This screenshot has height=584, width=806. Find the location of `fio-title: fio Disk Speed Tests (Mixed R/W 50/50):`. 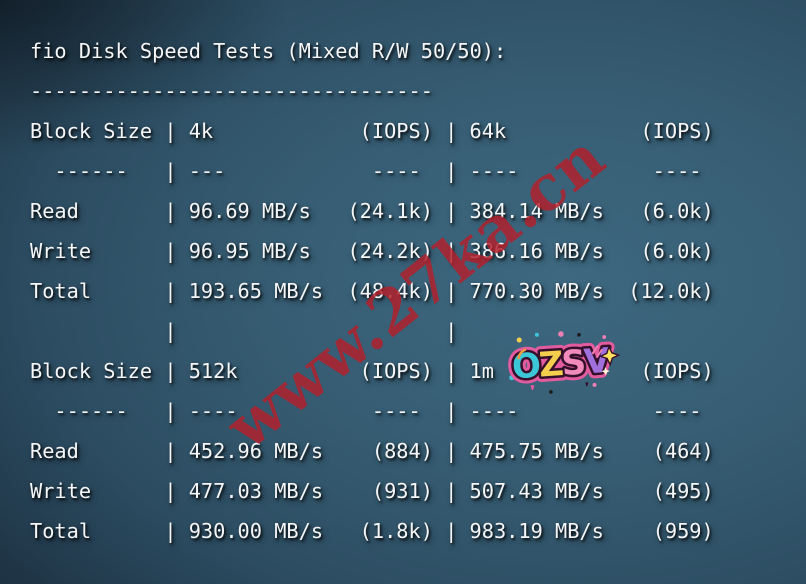

fio-title: fio Disk Speed Tests (Mixed R/W 50/50): is located at coordinates (268, 51).